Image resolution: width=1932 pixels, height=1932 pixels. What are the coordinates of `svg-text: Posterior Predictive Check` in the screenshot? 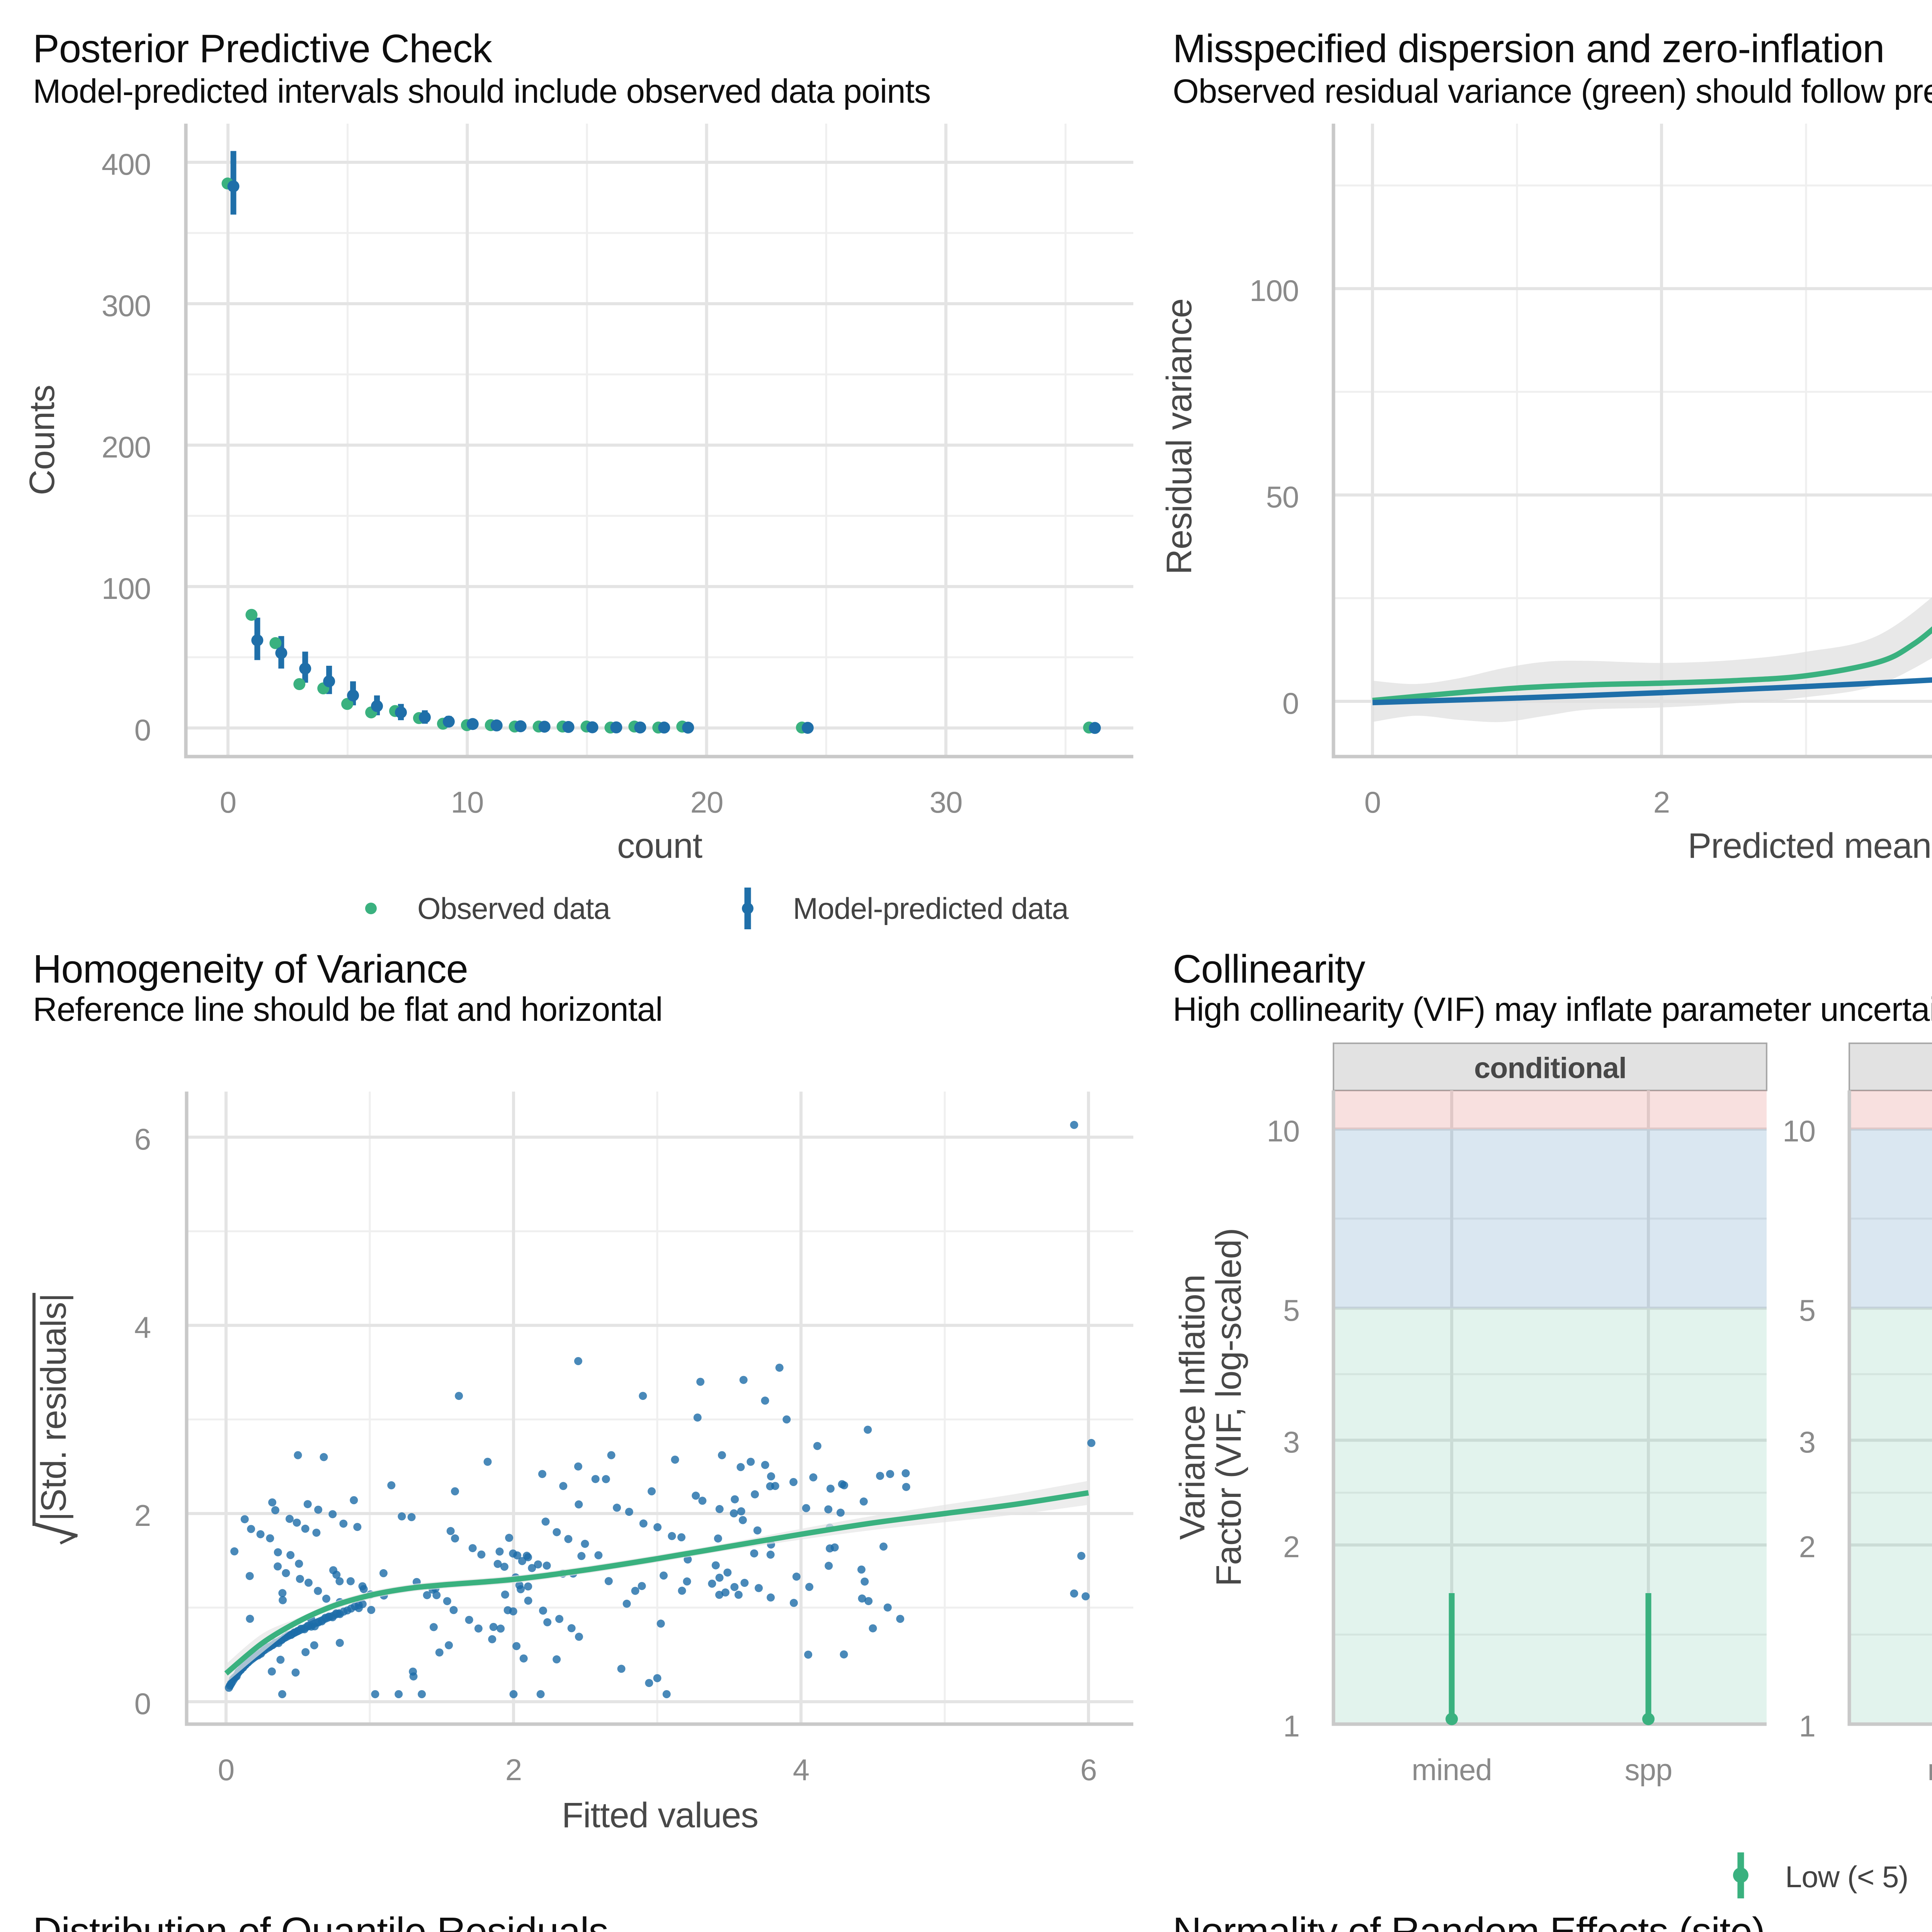 It's located at (262, 49).